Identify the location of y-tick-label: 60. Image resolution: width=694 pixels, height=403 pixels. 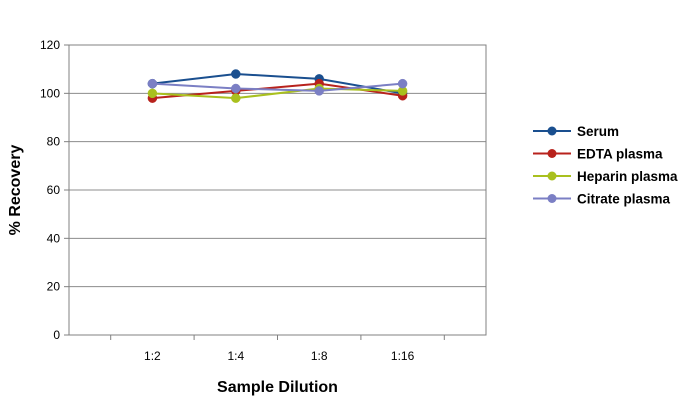
(54, 190).